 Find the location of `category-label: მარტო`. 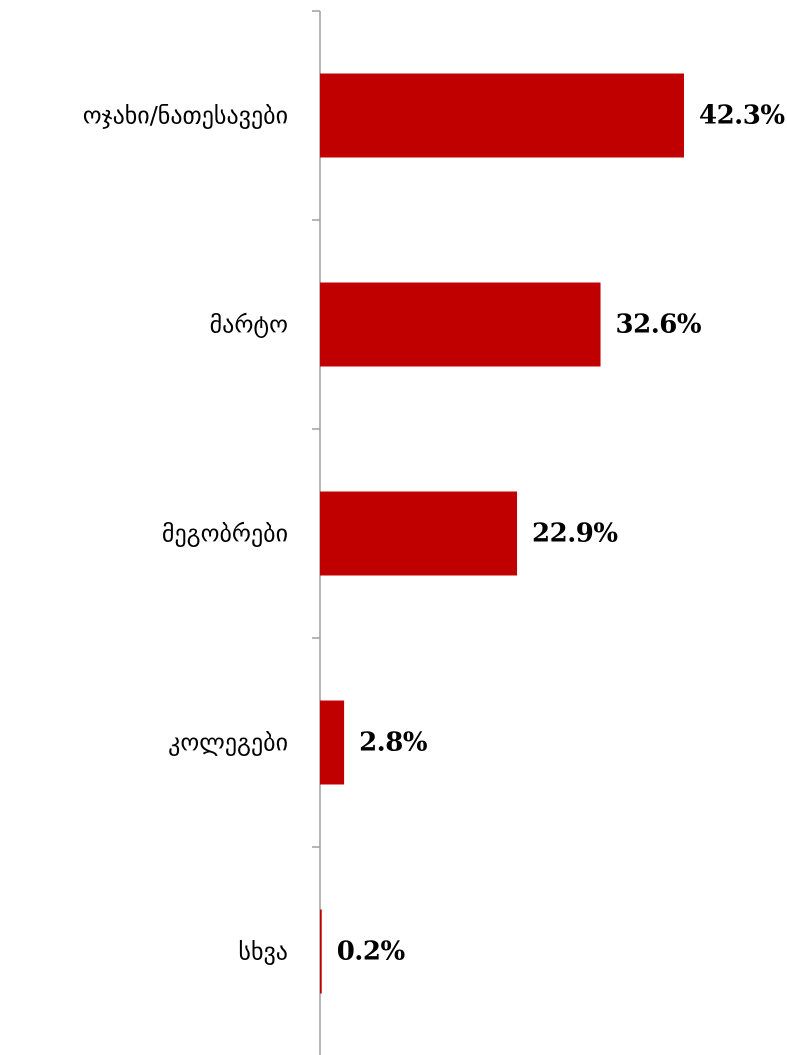

category-label: მარტო is located at coordinates (249, 325).